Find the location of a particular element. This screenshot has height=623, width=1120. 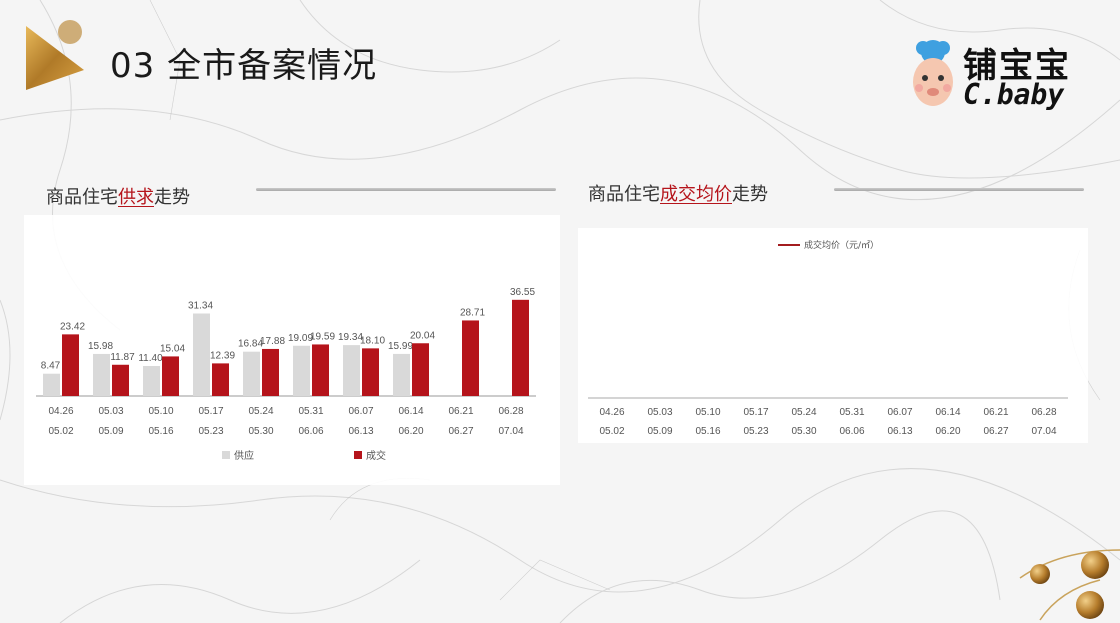

data-label: 23.42 is located at coordinates (72, 326).